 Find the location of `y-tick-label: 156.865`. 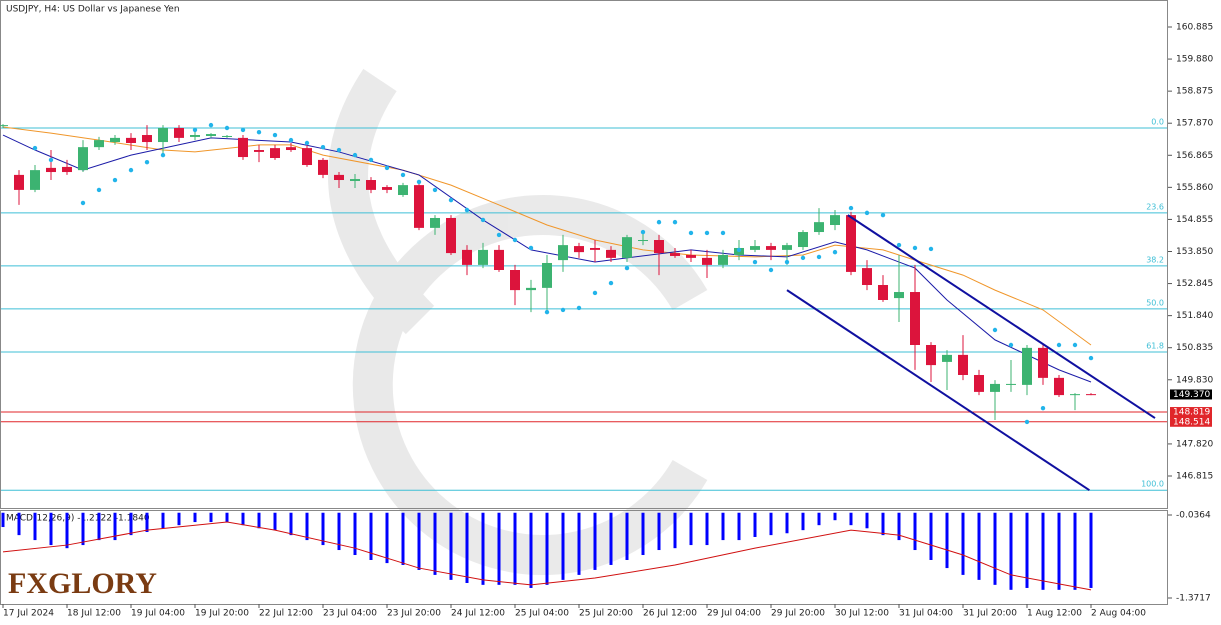

y-tick-label: 156.865 is located at coordinates (1194, 156).